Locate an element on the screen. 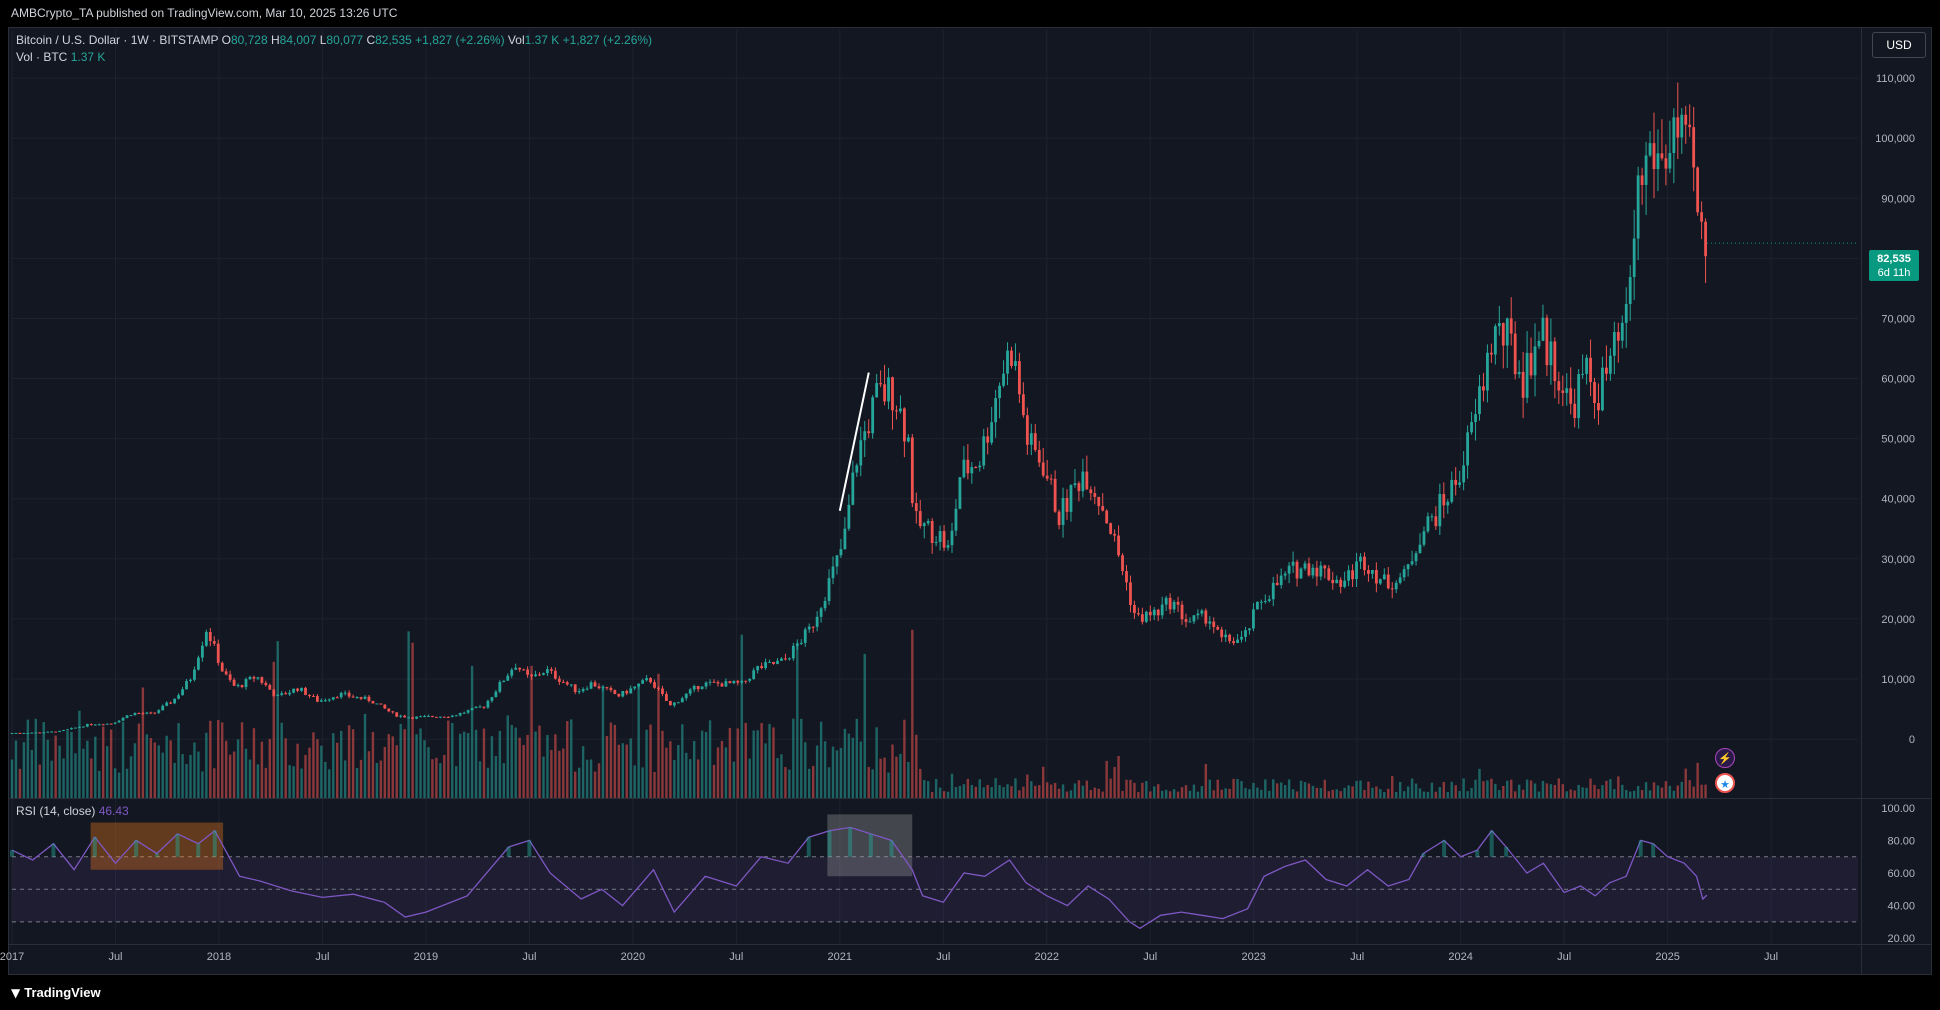 The height and width of the screenshot is (1010, 1940). lightning-event-icon: ⚡ is located at coordinates (1725, 758).